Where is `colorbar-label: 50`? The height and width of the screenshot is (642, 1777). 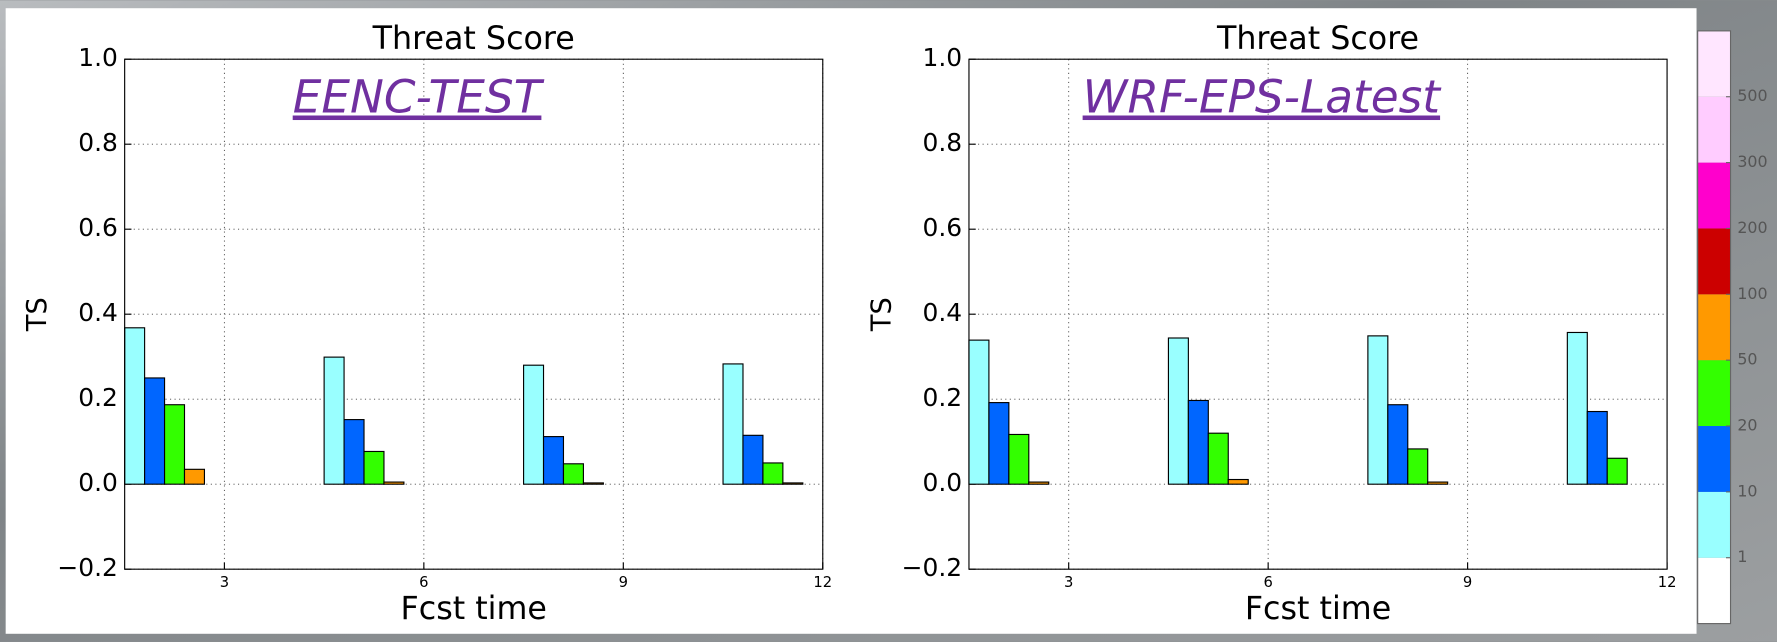 colorbar-label: 50 is located at coordinates (1747, 359).